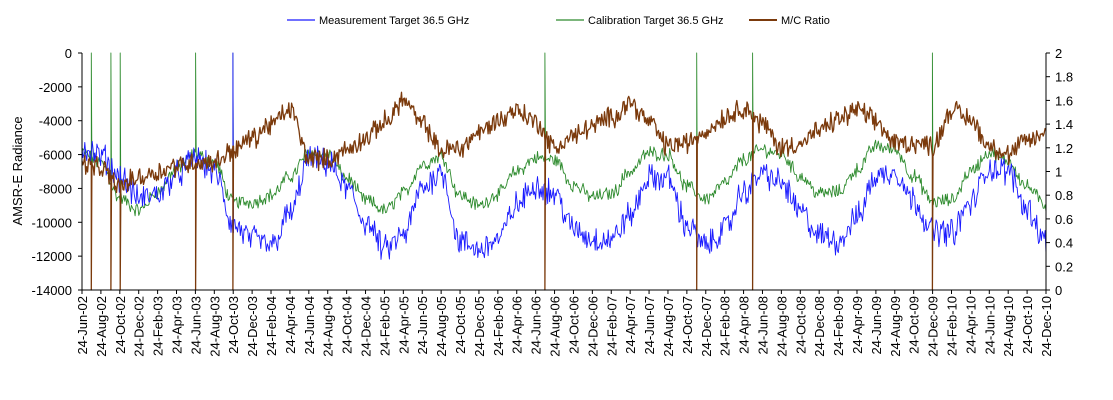 The height and width of the screenshot is (400, 1113). What do you see at coordinates (1058, 53) in the screenshot?
I see `y2-tick-label: 2` at bounding box center [1058, 53].